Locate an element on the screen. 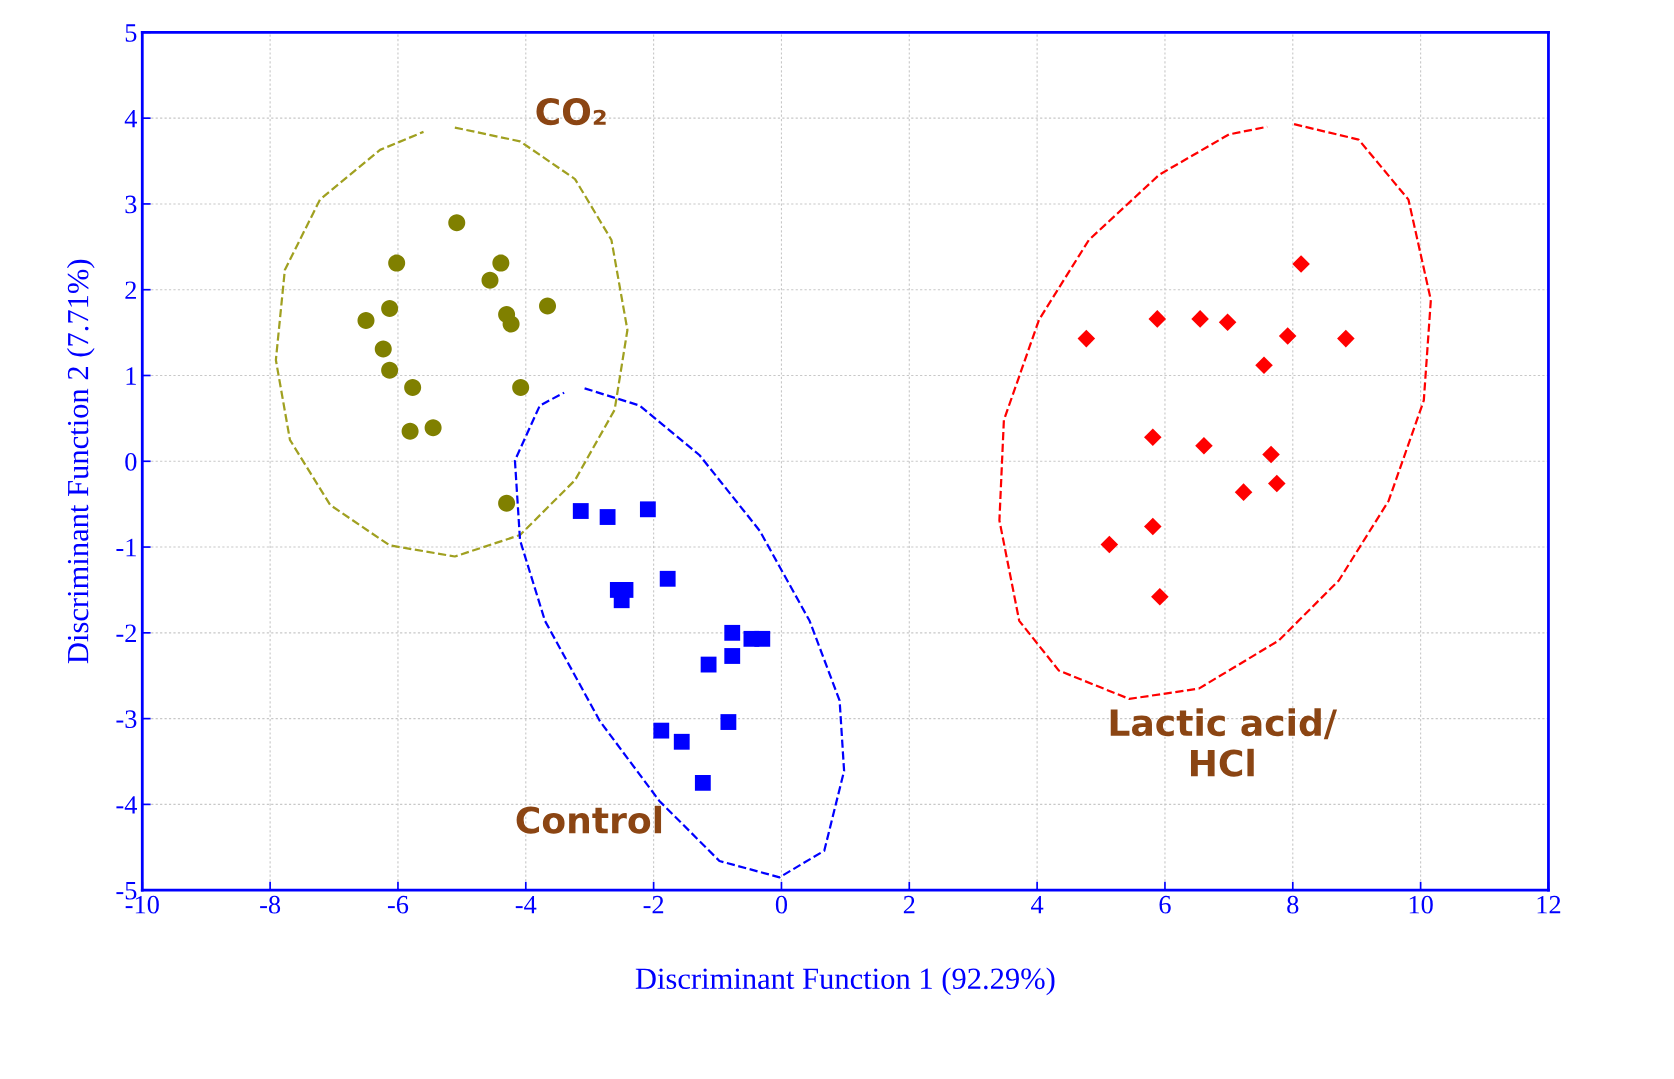 This screenshot has width=1674, height=1079. y-tick-label: -1 is located at coordinates (126, 547).